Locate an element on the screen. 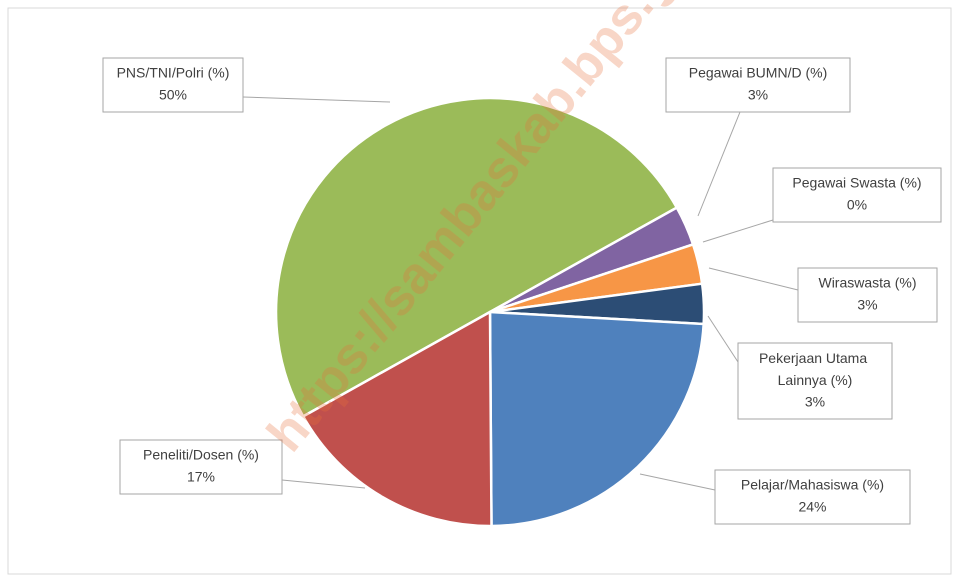 The height and width of the screenshot is (582, 959). slice-value-label: 17% is located at coordinates (201, 477).